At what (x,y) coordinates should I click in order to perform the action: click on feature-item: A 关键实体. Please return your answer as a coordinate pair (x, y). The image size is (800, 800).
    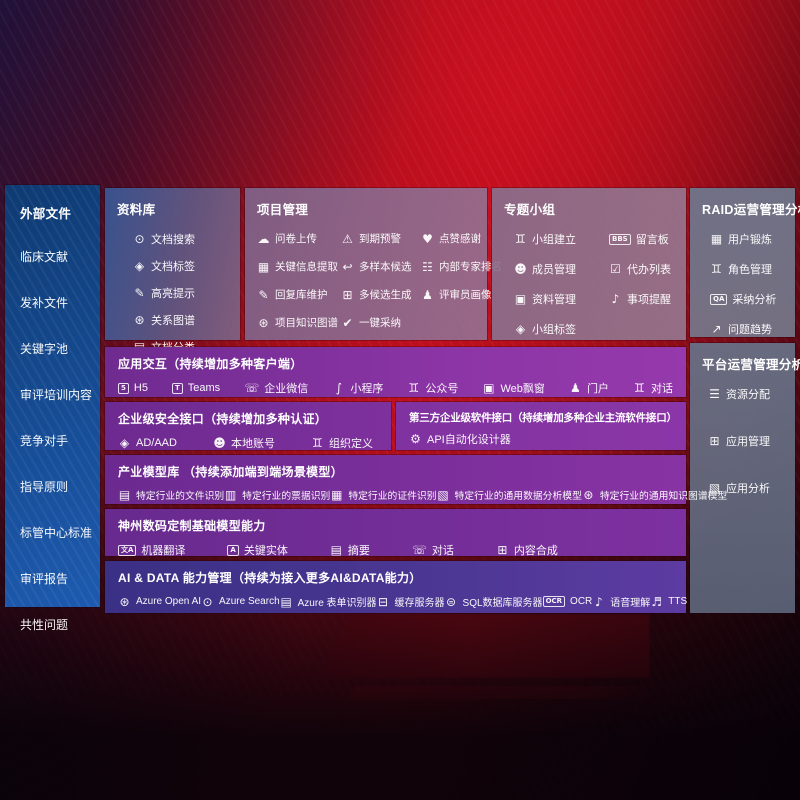
    Looking at the image, I should click on (257, 550).